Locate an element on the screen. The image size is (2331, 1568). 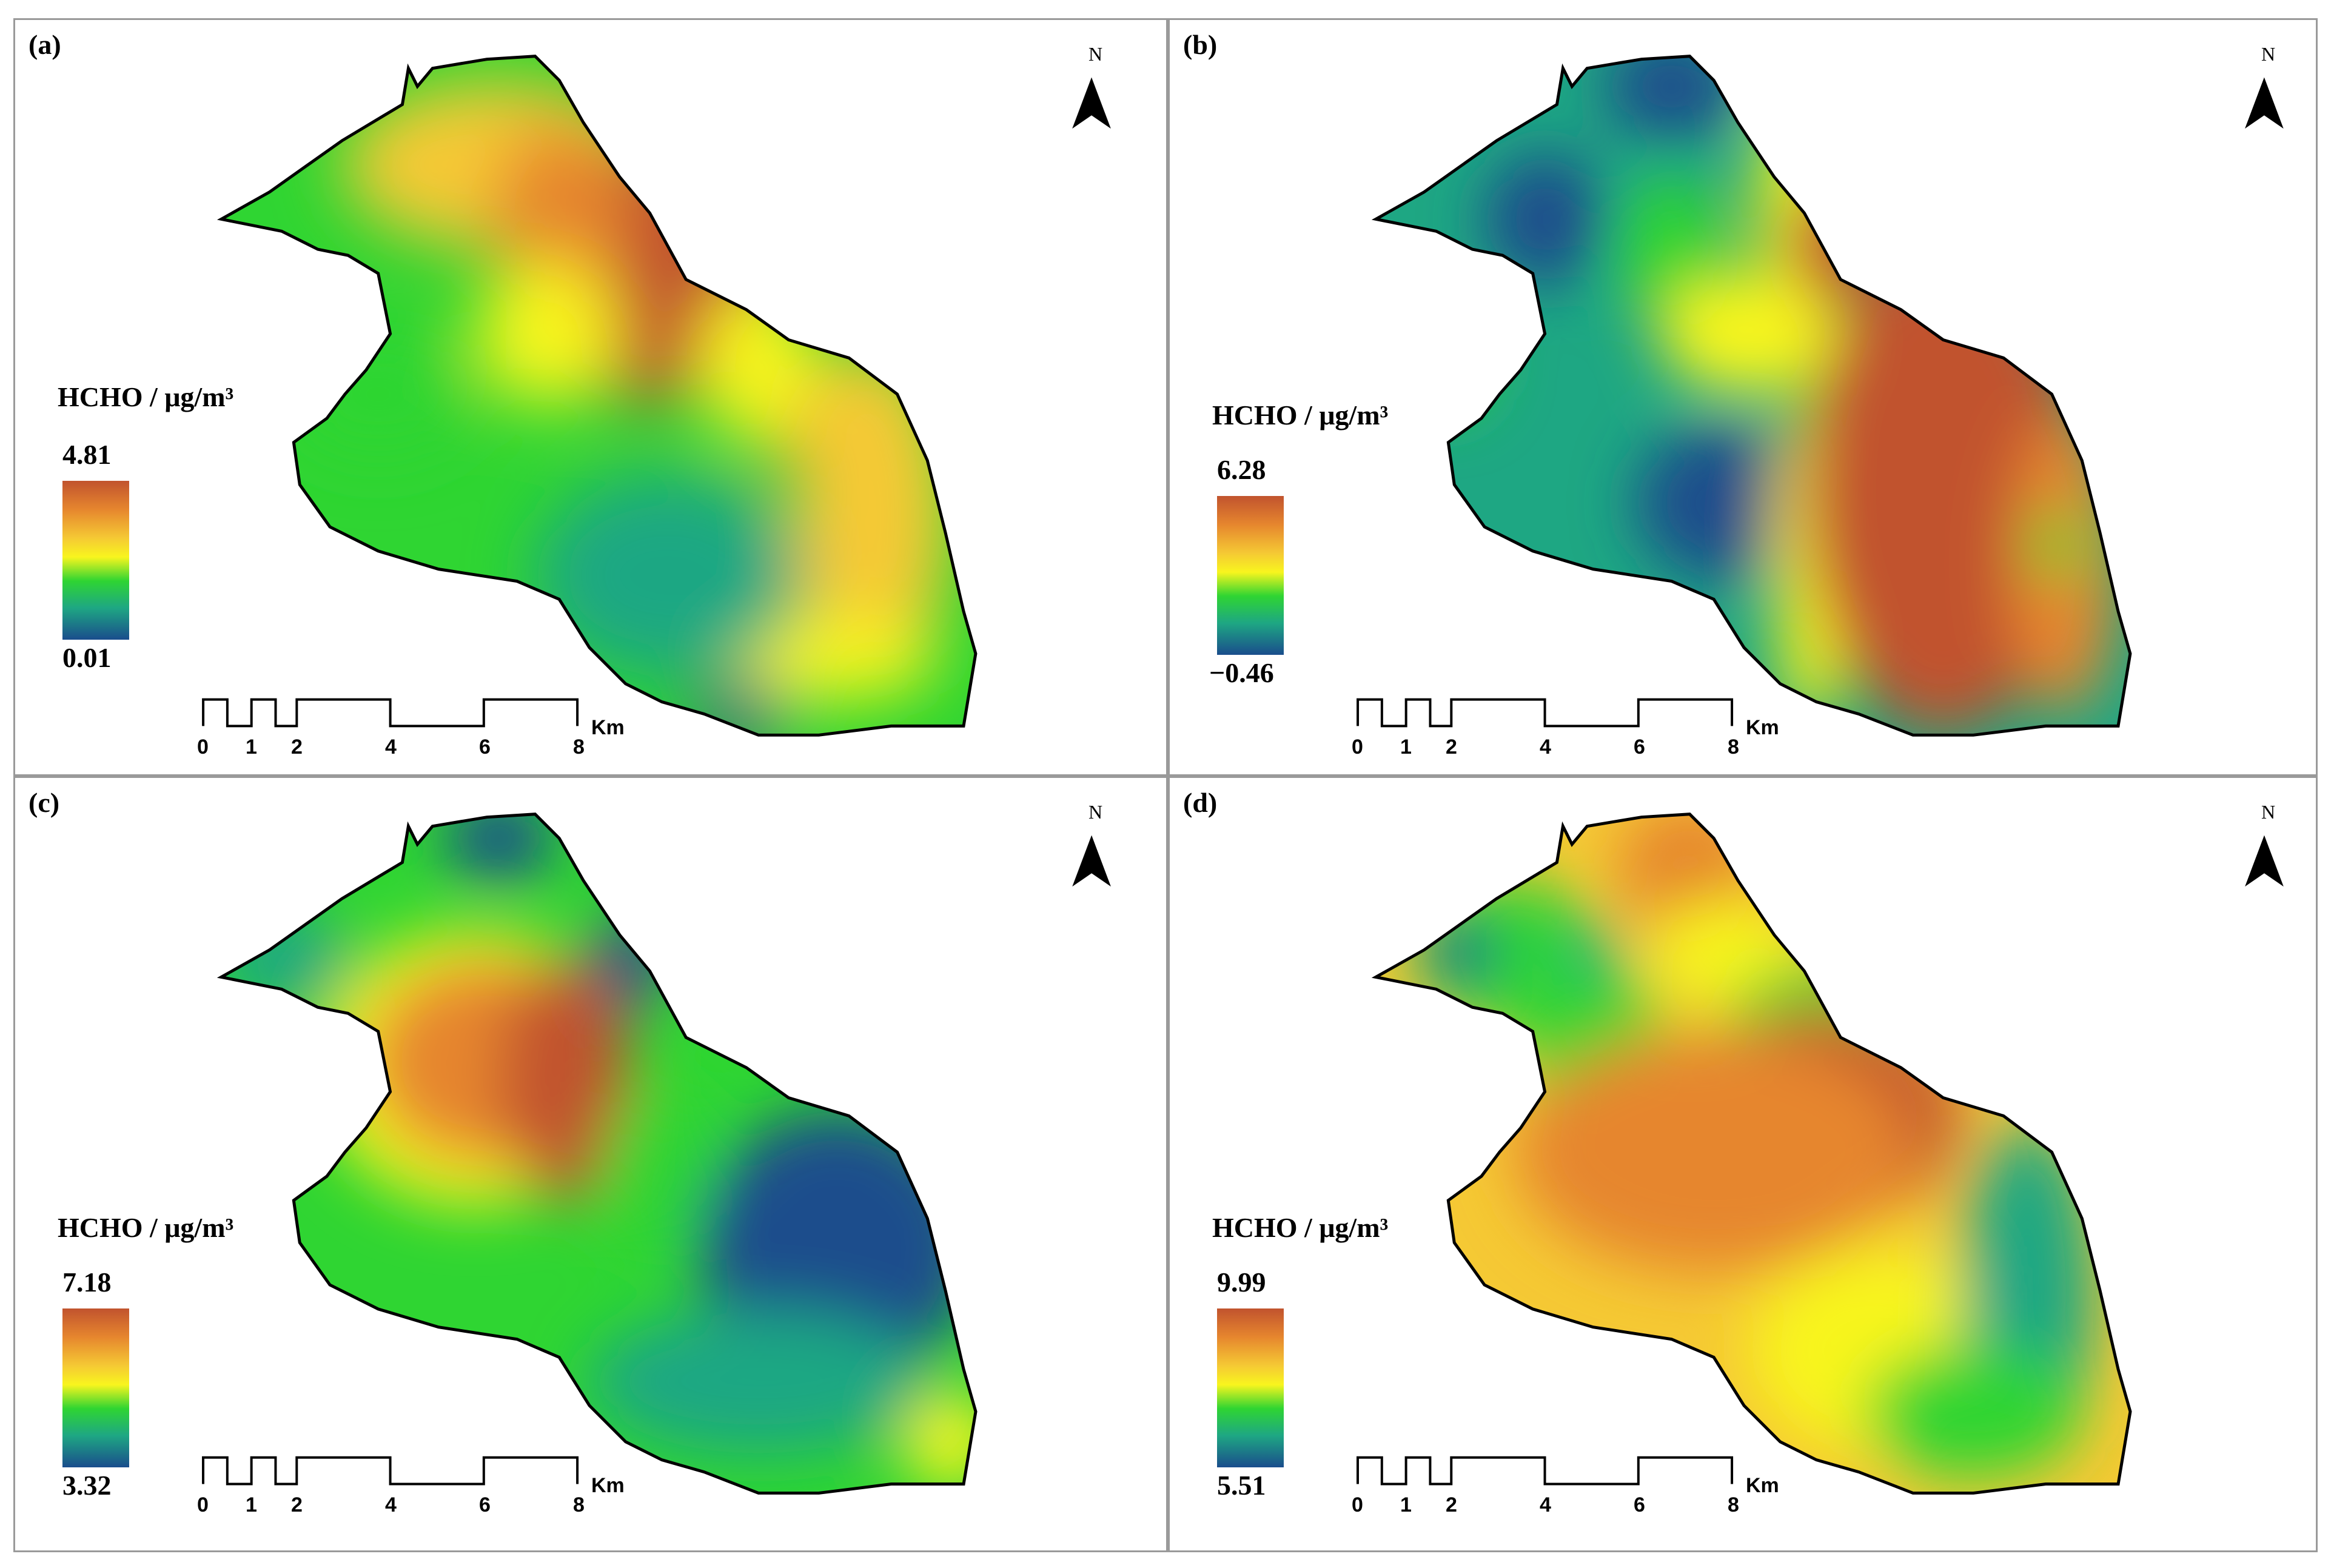
district-boundary-c is located at coordinates (597, 1154).